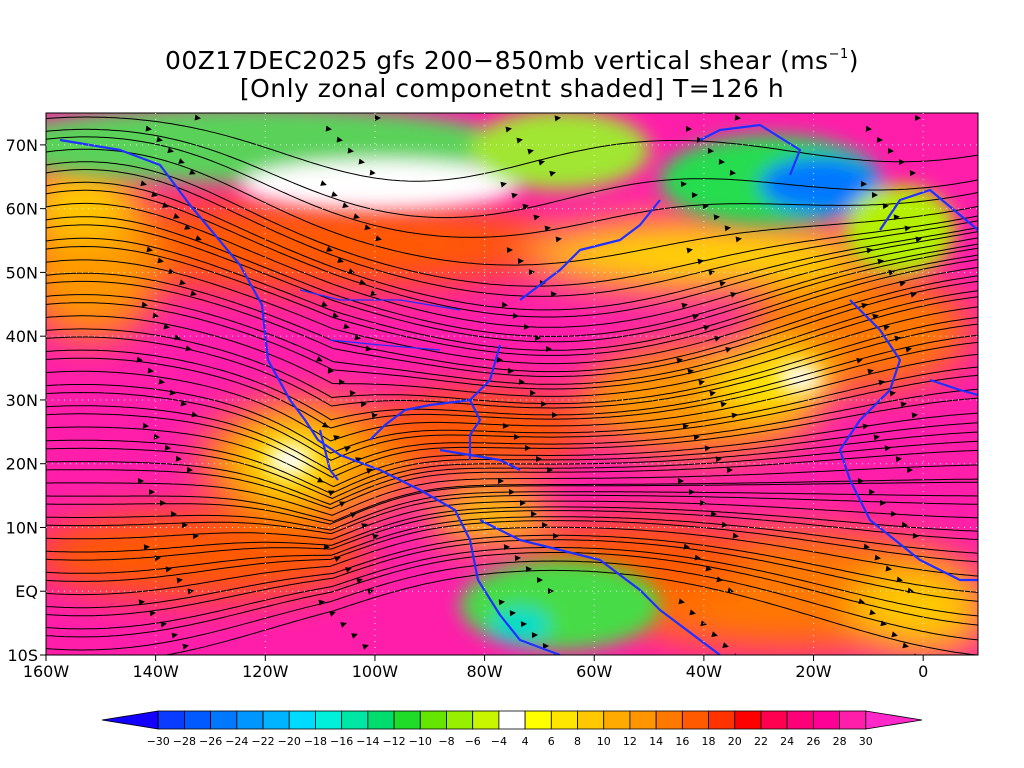  Describe the element at coordinates (630, 741) in the screenshot. I see `colorbar-label: 12` at that location.